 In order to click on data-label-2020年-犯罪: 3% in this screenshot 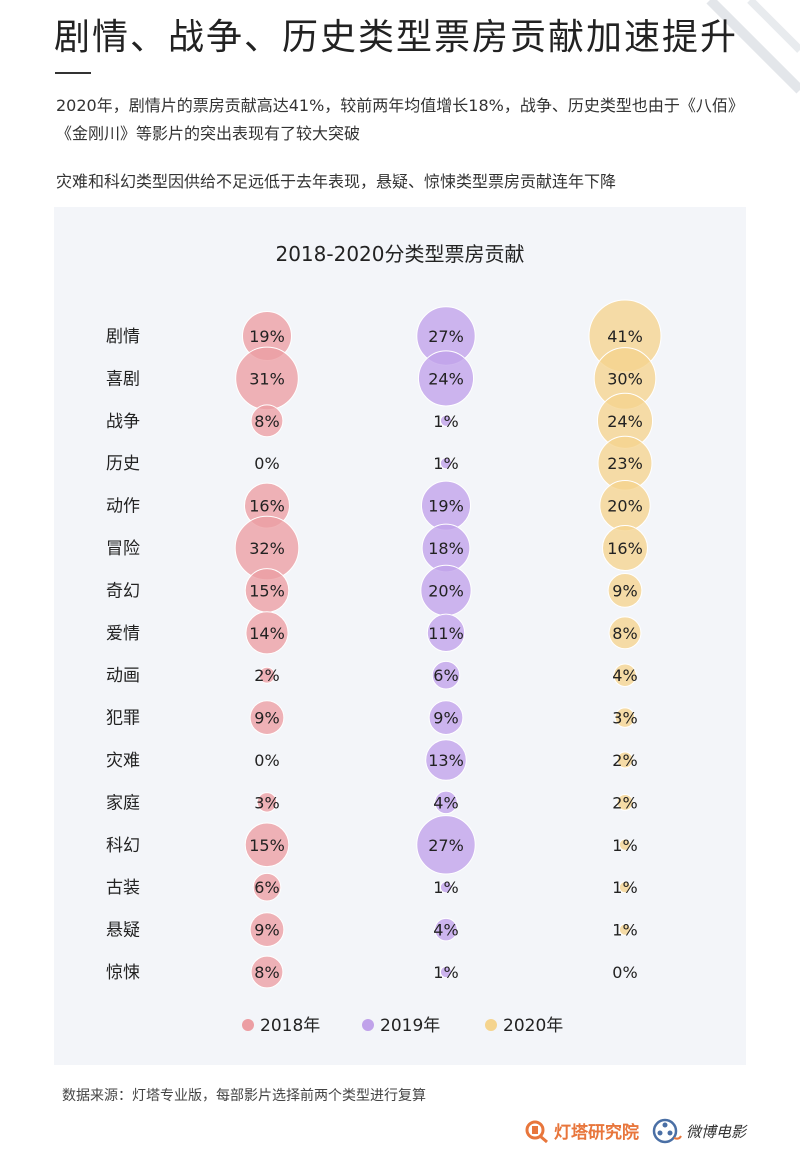, I will do `click(624, 718)`.